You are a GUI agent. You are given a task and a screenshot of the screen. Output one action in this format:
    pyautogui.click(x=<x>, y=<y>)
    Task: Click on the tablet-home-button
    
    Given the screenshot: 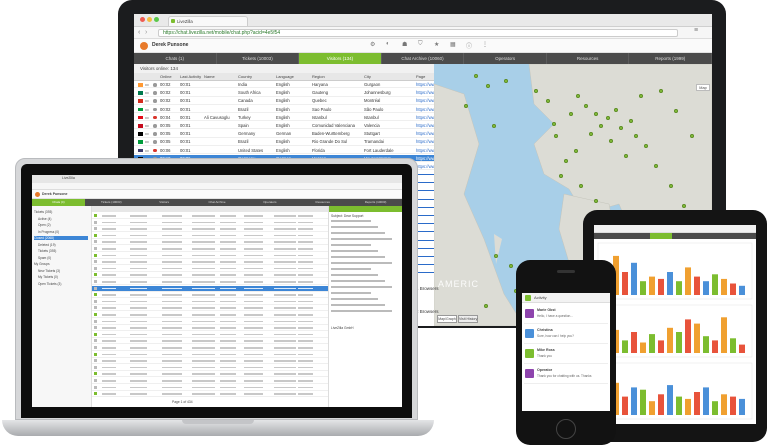 What is the action you would take?
    pyautogui.click(x=673, y=430)
    